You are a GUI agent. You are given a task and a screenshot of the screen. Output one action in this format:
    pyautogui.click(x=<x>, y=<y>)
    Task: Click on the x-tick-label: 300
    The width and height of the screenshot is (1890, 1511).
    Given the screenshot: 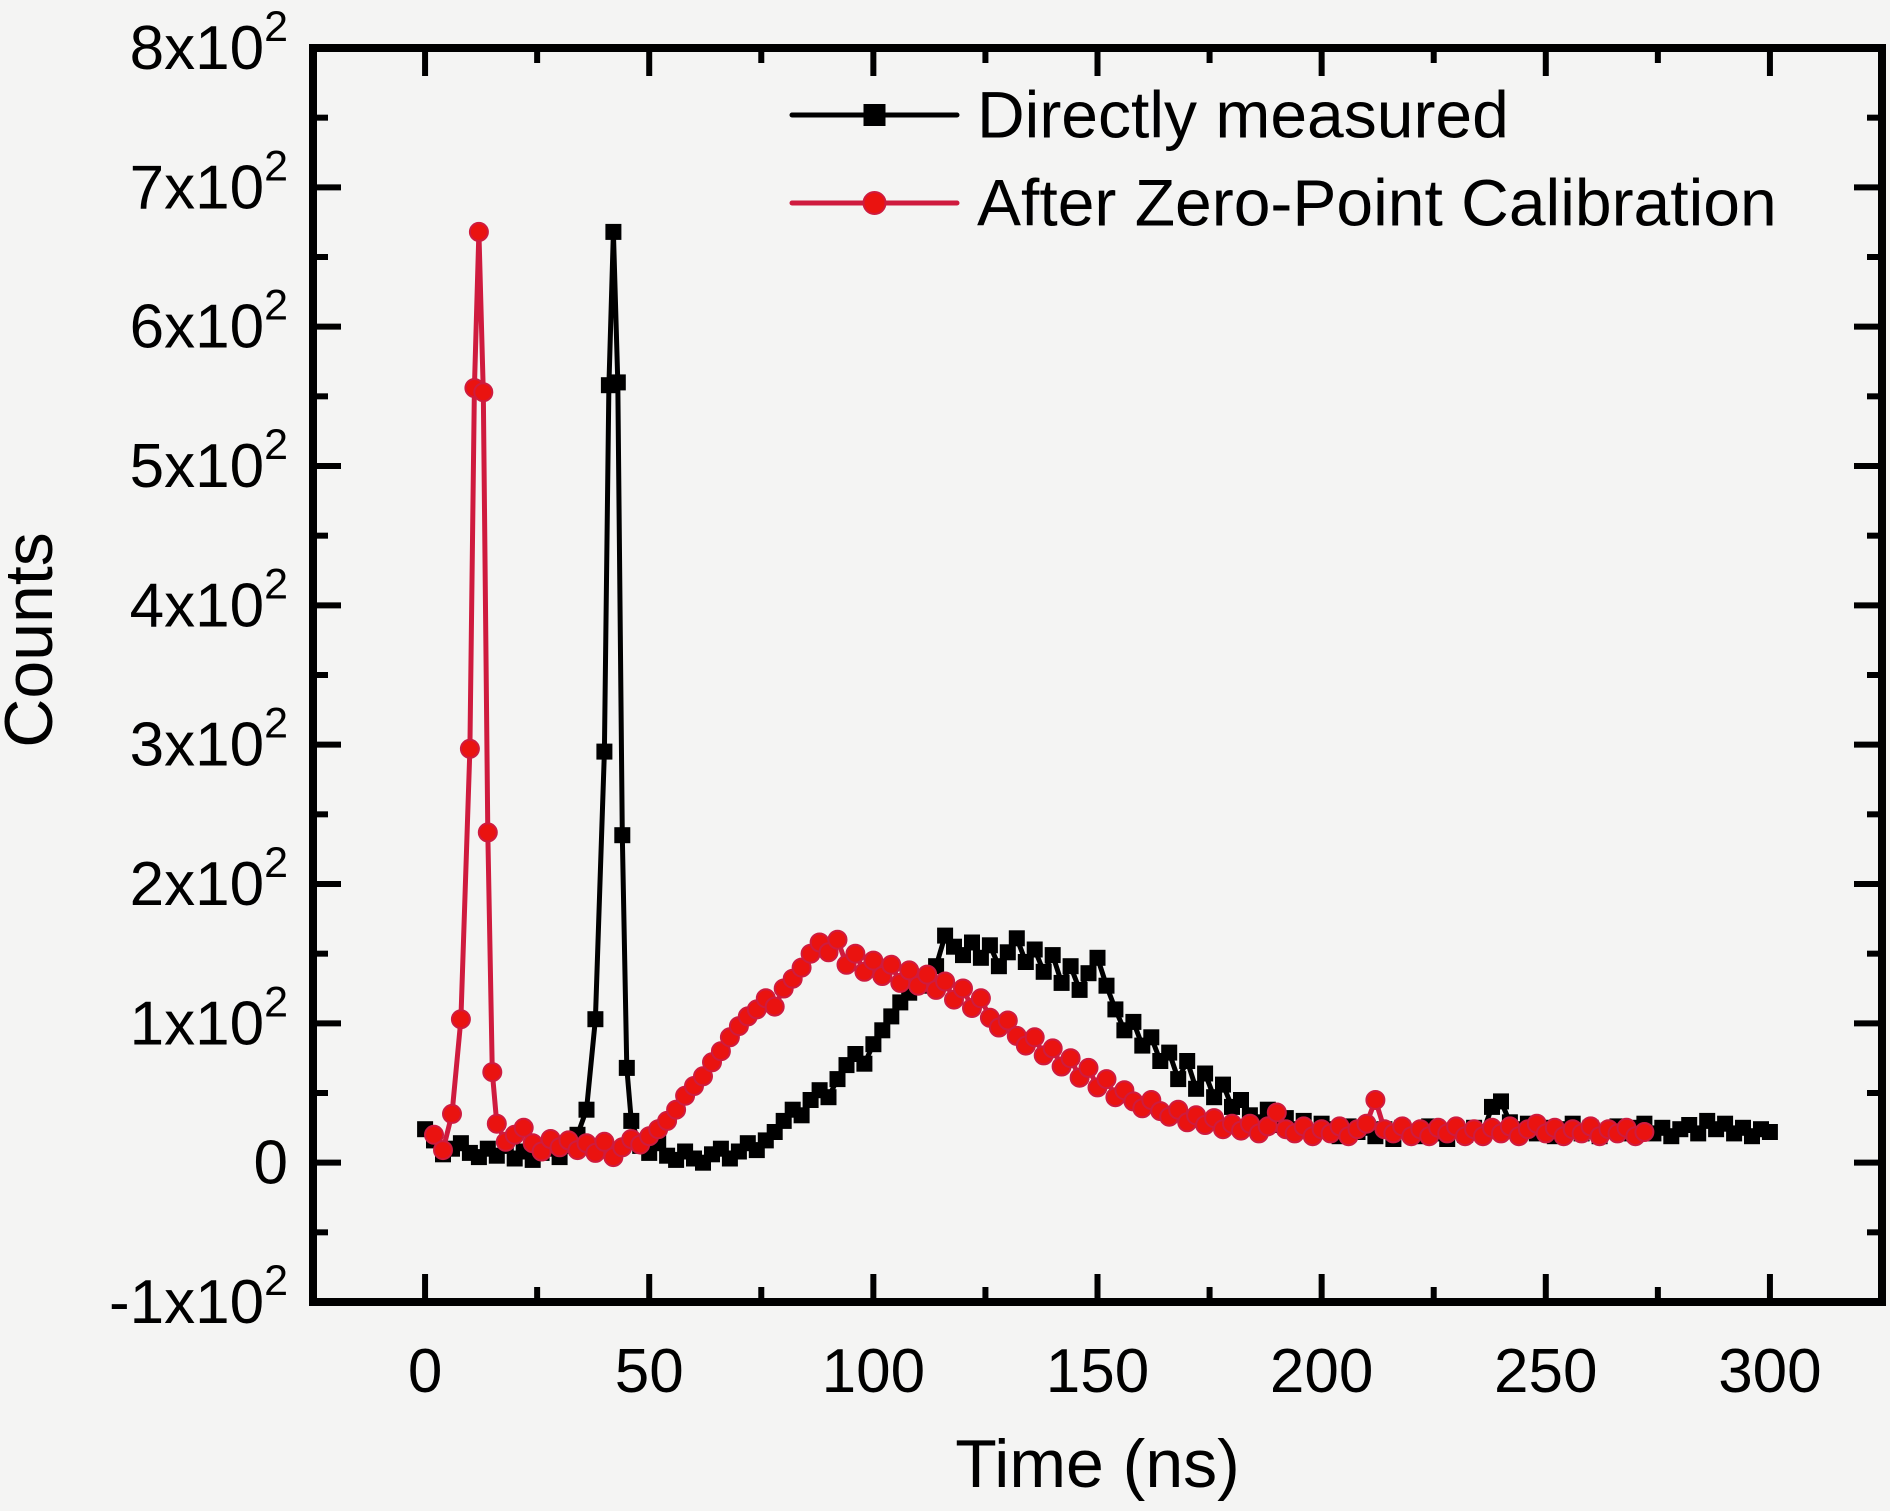 What is the action you would take?
    pyautogui.click(x=1769, y=1371)
    